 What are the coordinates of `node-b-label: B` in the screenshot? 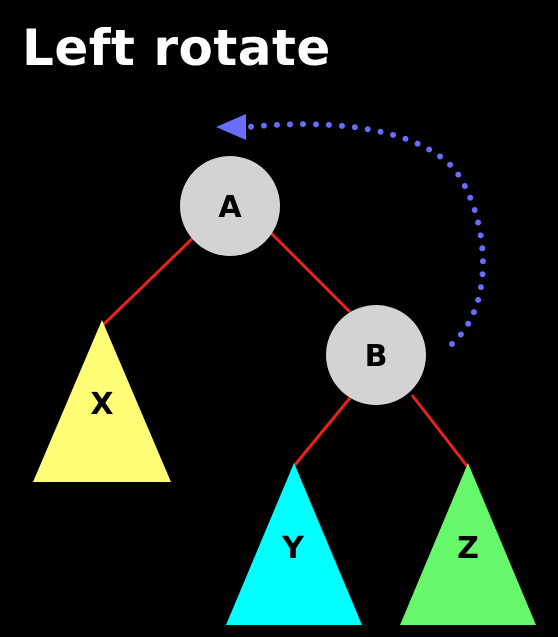 It's located at (376, 356).